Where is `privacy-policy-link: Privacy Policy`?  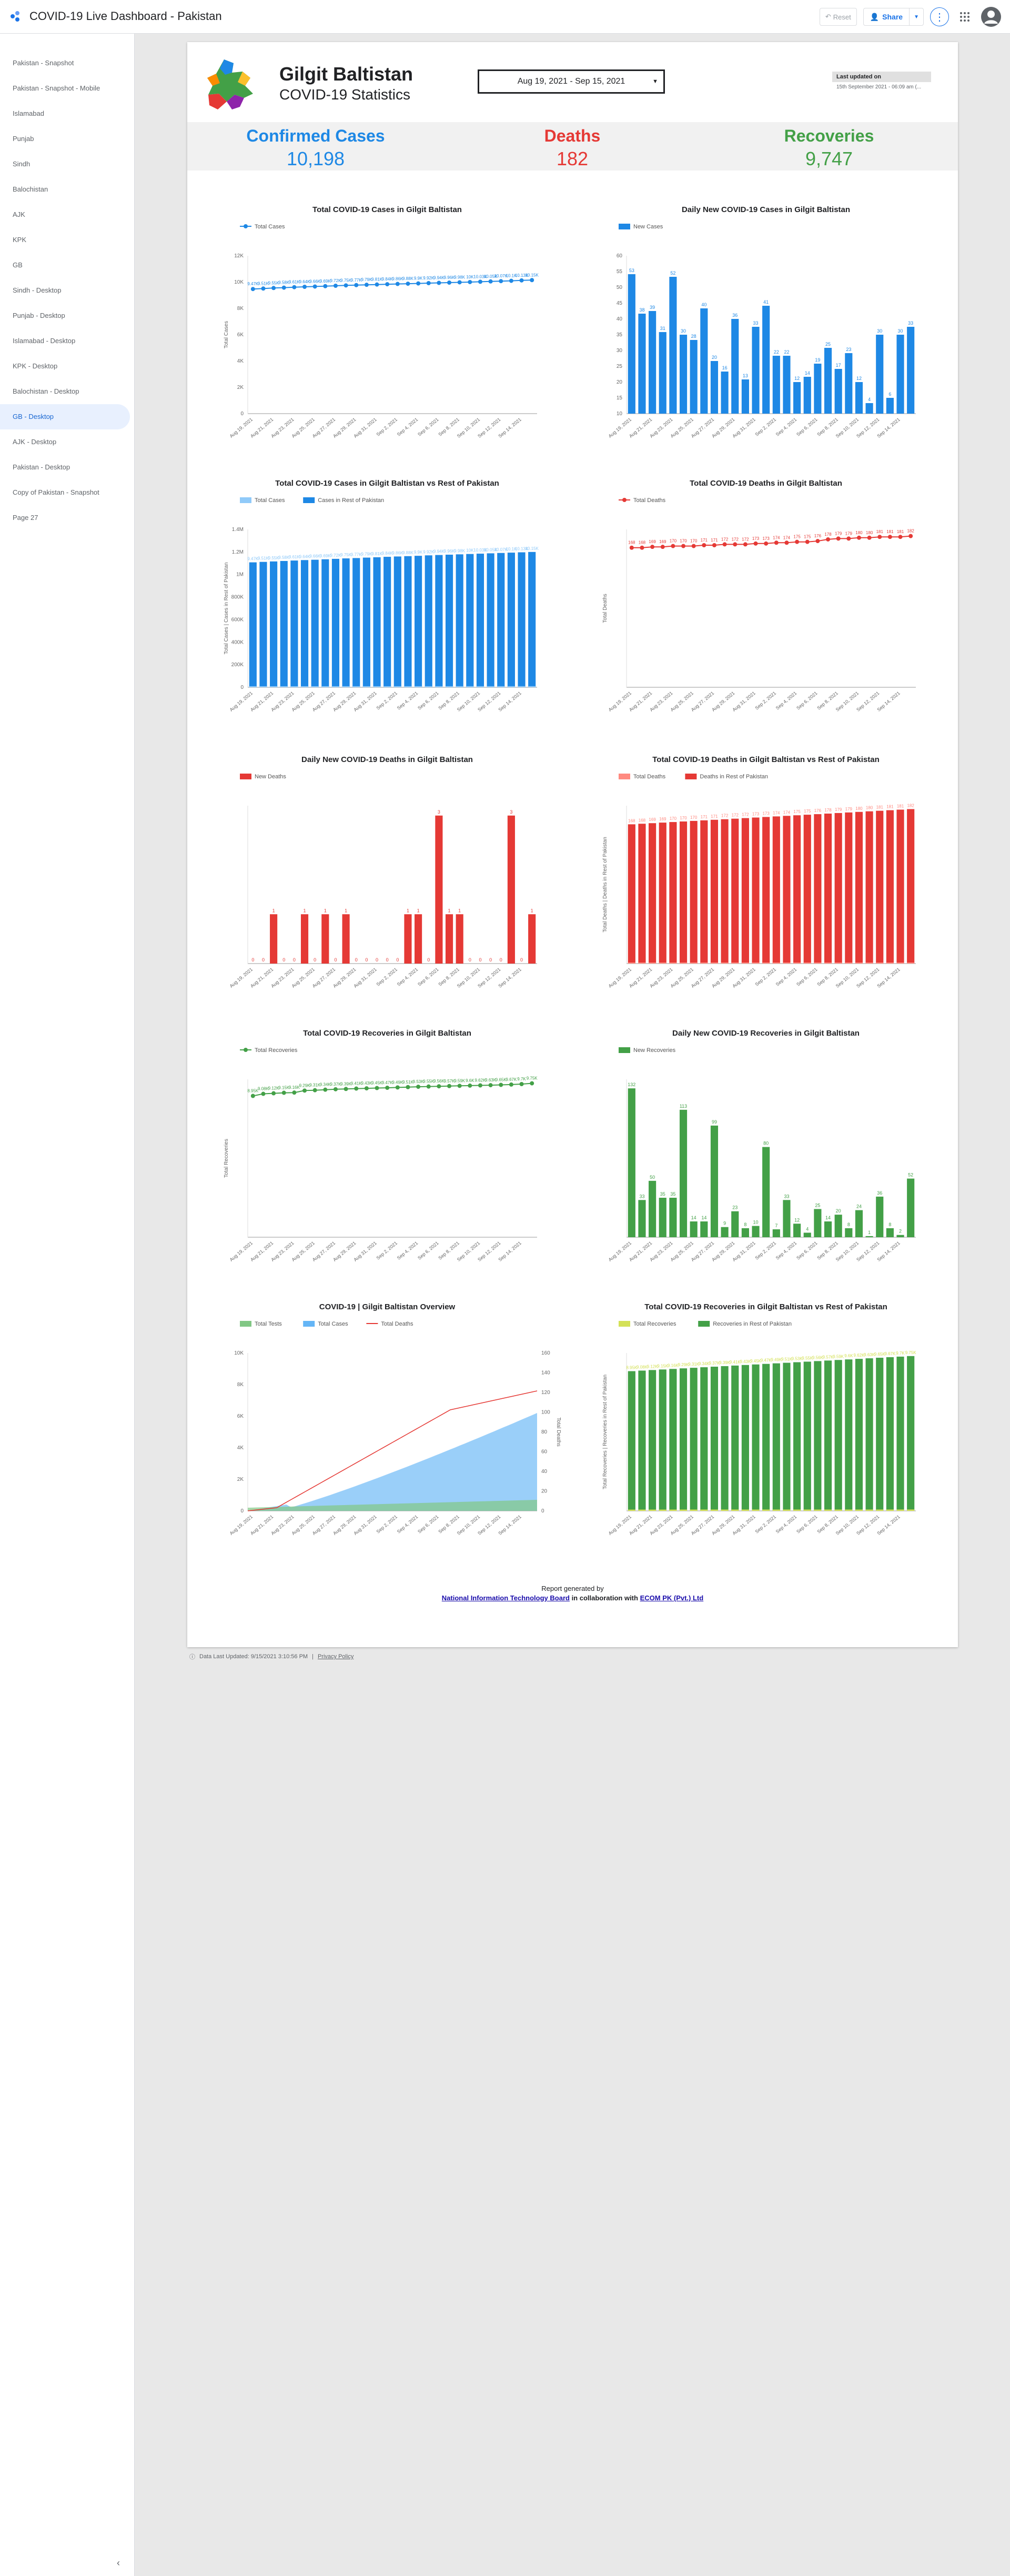
privacy-policy-link: Privacy Policy is located at coordinates (335, 1656).